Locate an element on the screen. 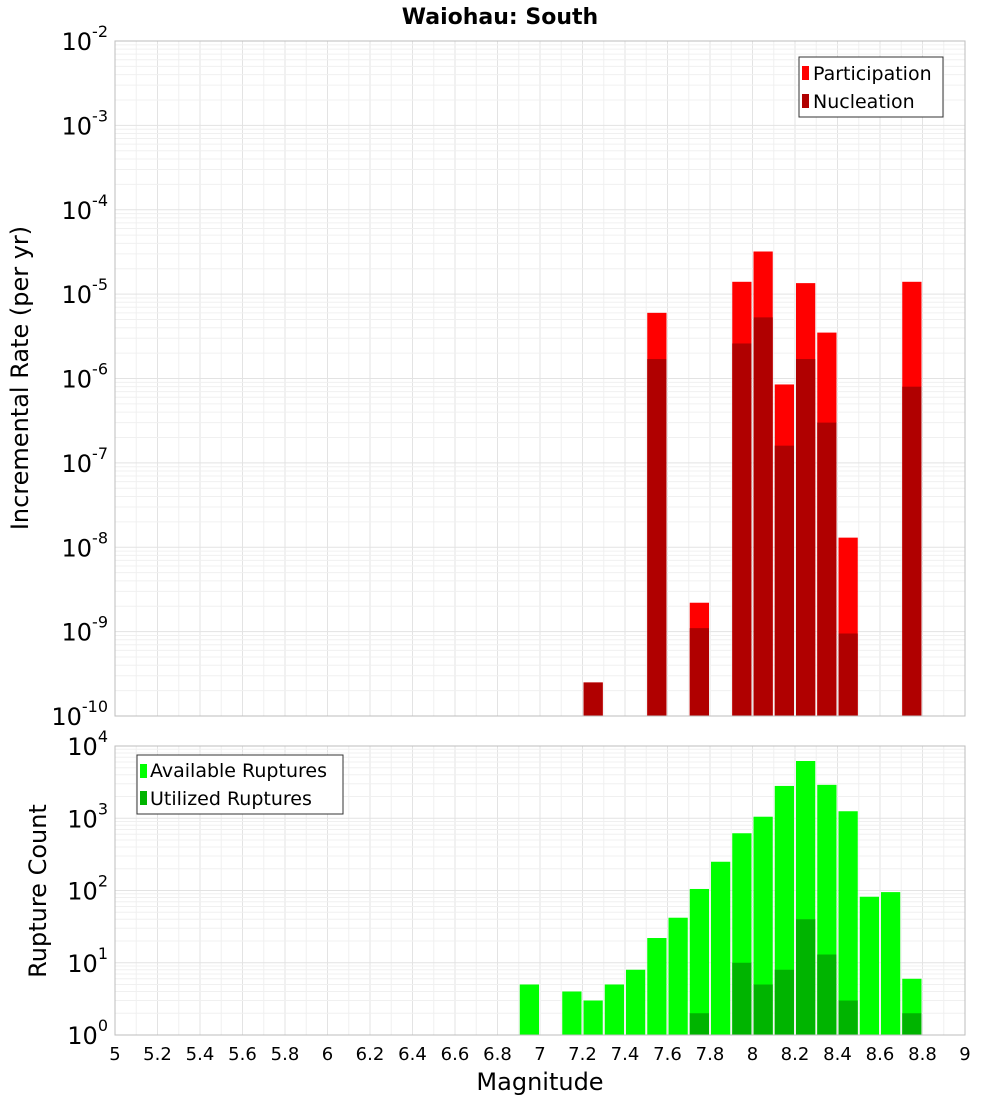  legend-swatch-utilized-ruptures is located at coordinates (143, 798).